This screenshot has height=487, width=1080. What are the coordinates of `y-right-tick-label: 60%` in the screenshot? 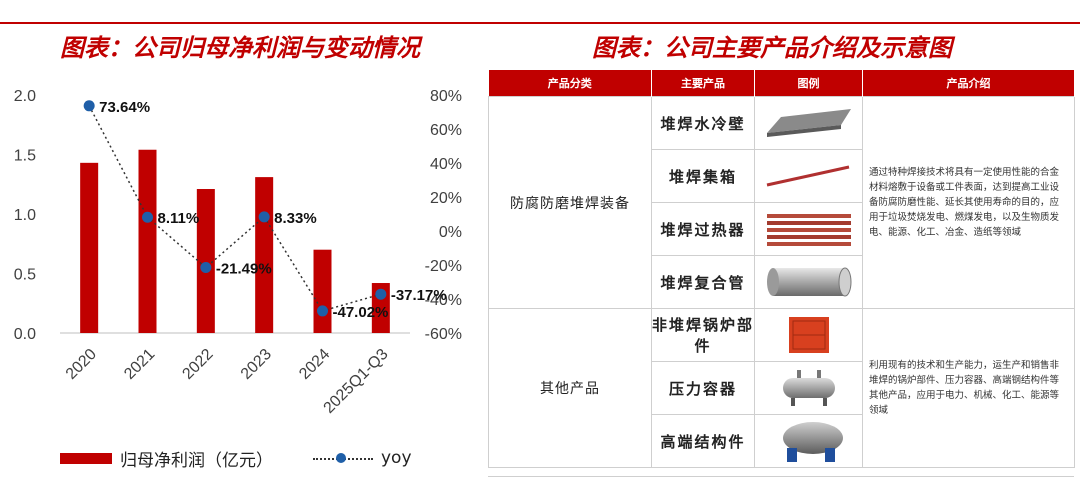 It's located at (446, 130).